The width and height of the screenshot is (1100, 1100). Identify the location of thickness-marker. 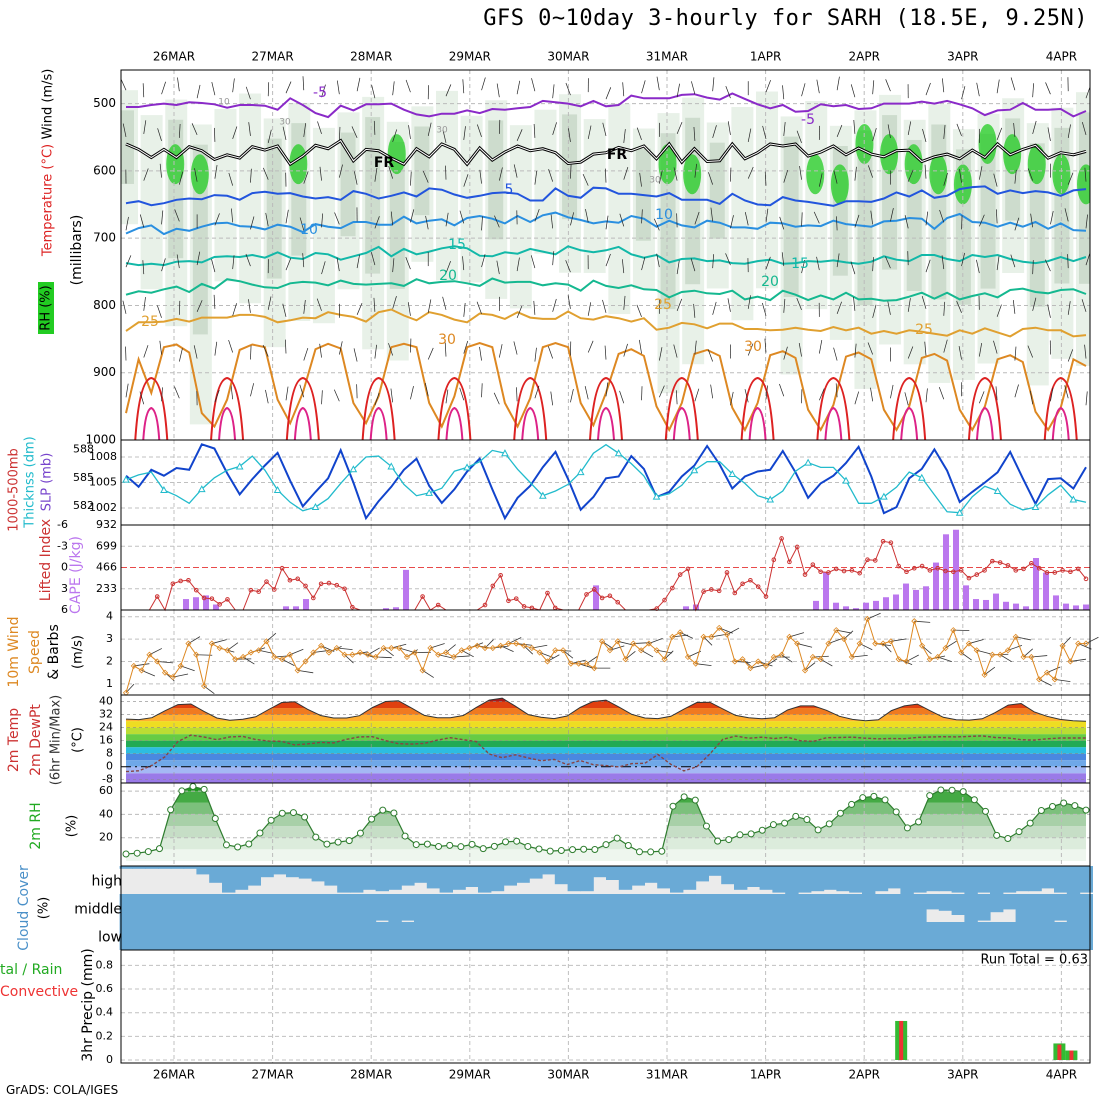
(770, 499).